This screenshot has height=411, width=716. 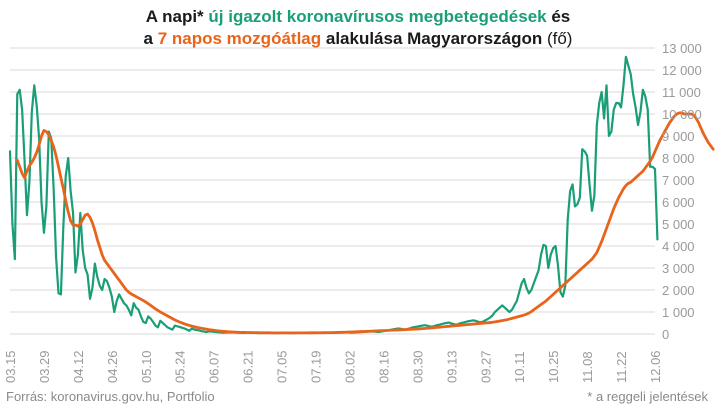 What do you see at coordinates (10, 366) in the screenshot?
I see `x-tick-label: 03.15` at bounding box center [10, 366].